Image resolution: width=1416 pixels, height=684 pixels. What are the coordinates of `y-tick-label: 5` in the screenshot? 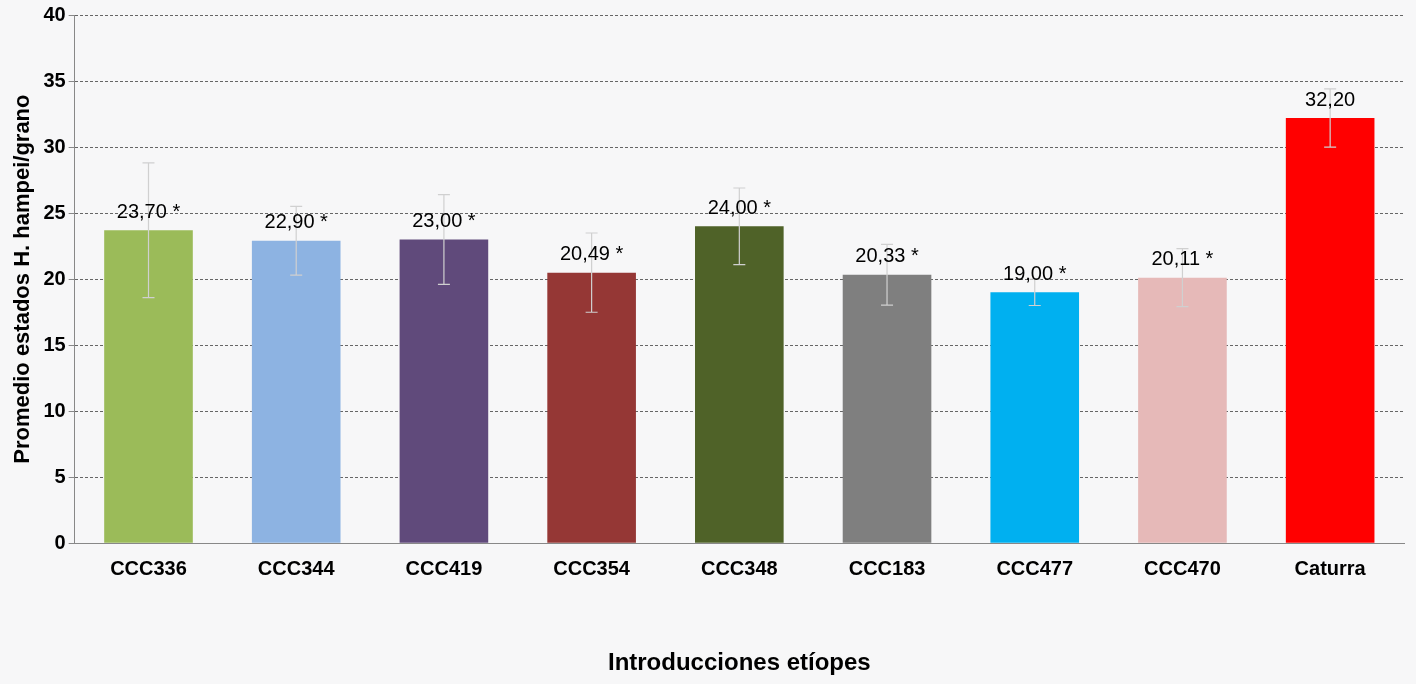 It's located at (60, 475).